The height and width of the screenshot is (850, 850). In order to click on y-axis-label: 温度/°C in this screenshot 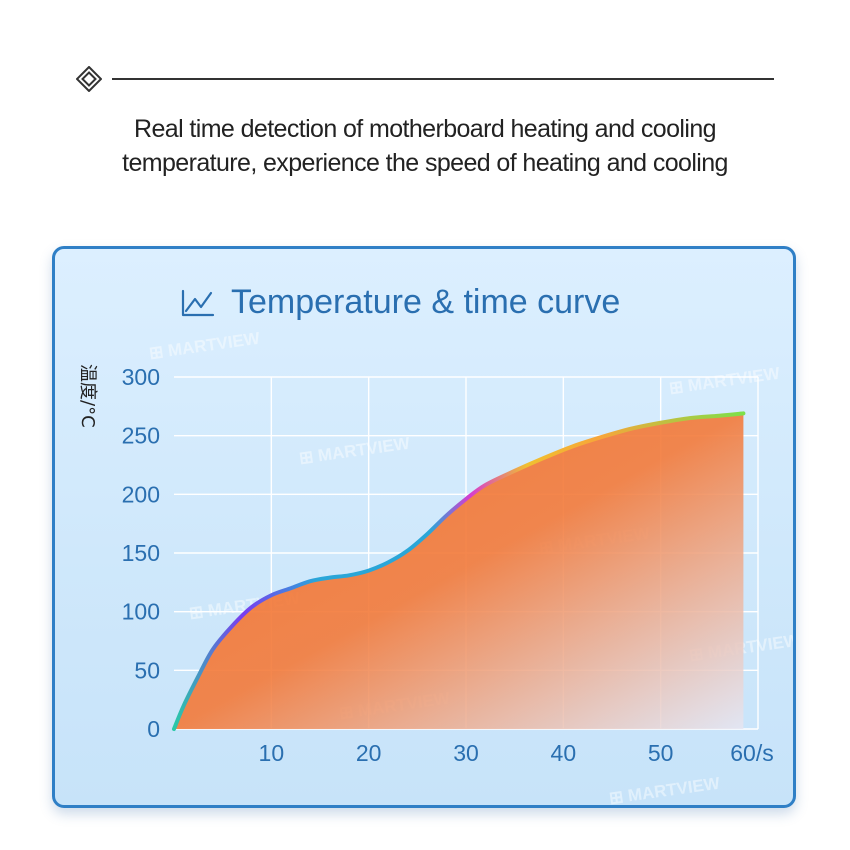, I will do `click(87, 396)`.